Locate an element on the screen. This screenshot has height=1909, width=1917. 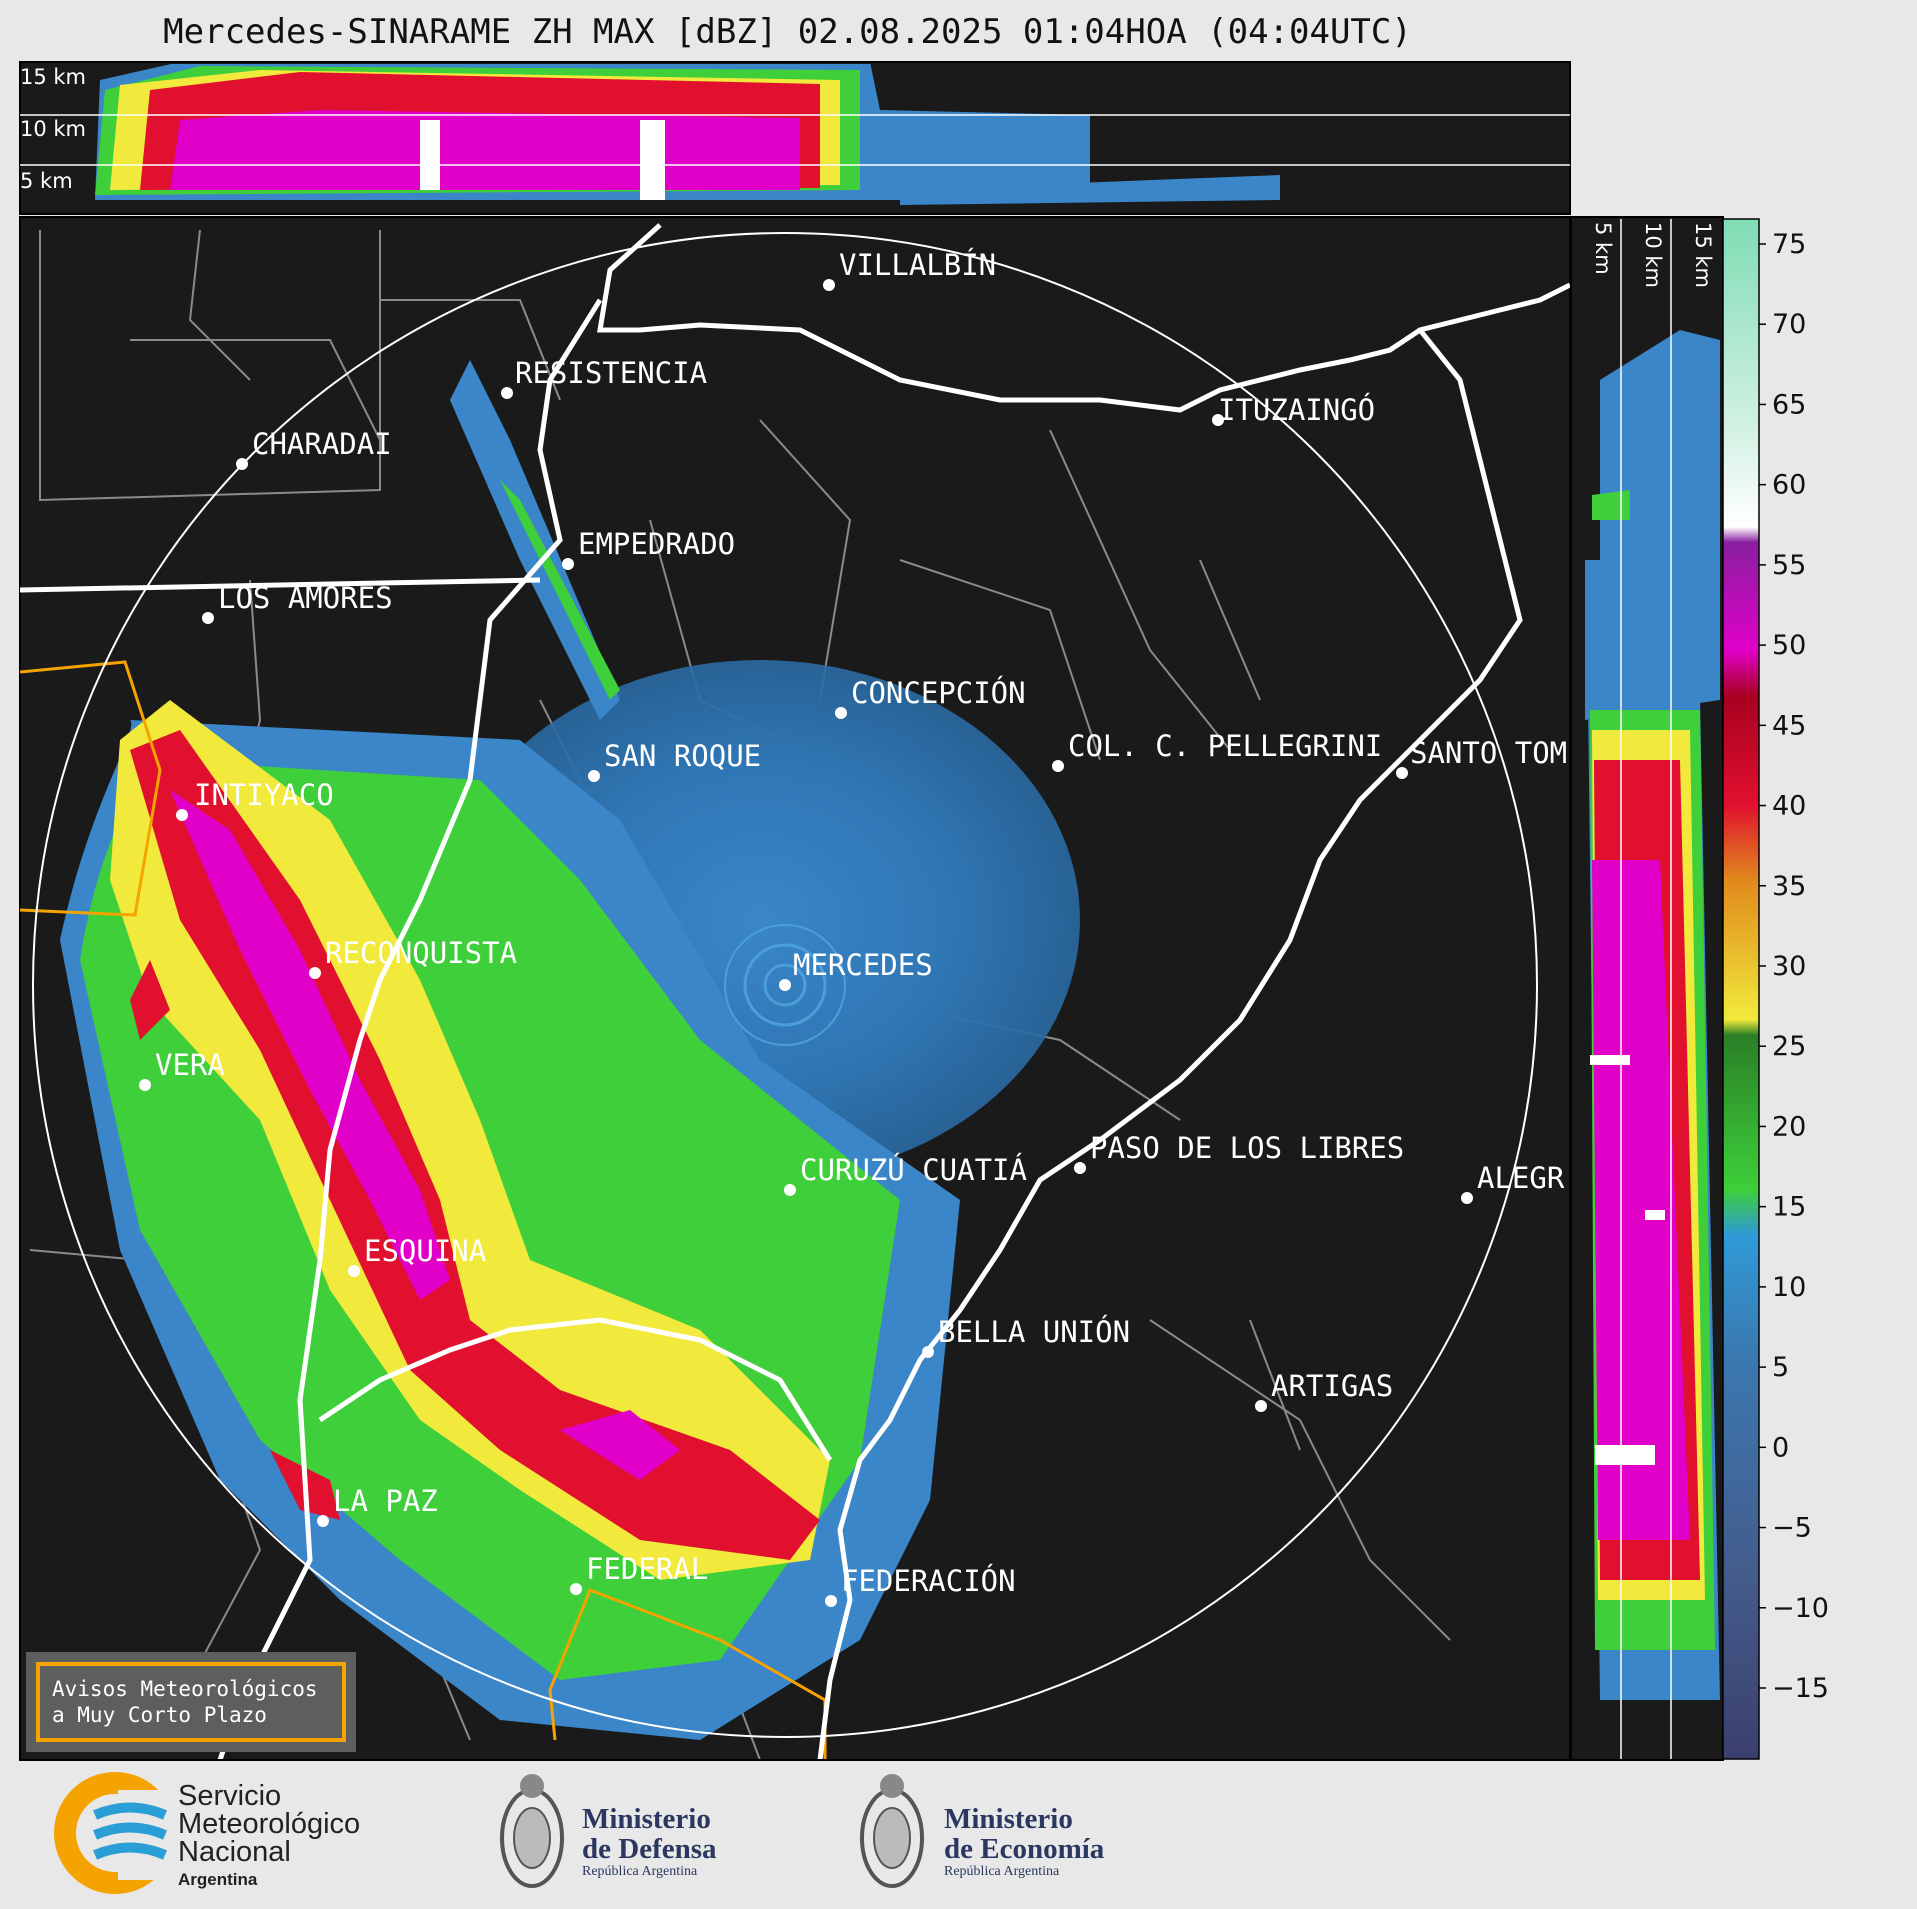
height-label-15km: 15 km is located at coordinates (53, 77).